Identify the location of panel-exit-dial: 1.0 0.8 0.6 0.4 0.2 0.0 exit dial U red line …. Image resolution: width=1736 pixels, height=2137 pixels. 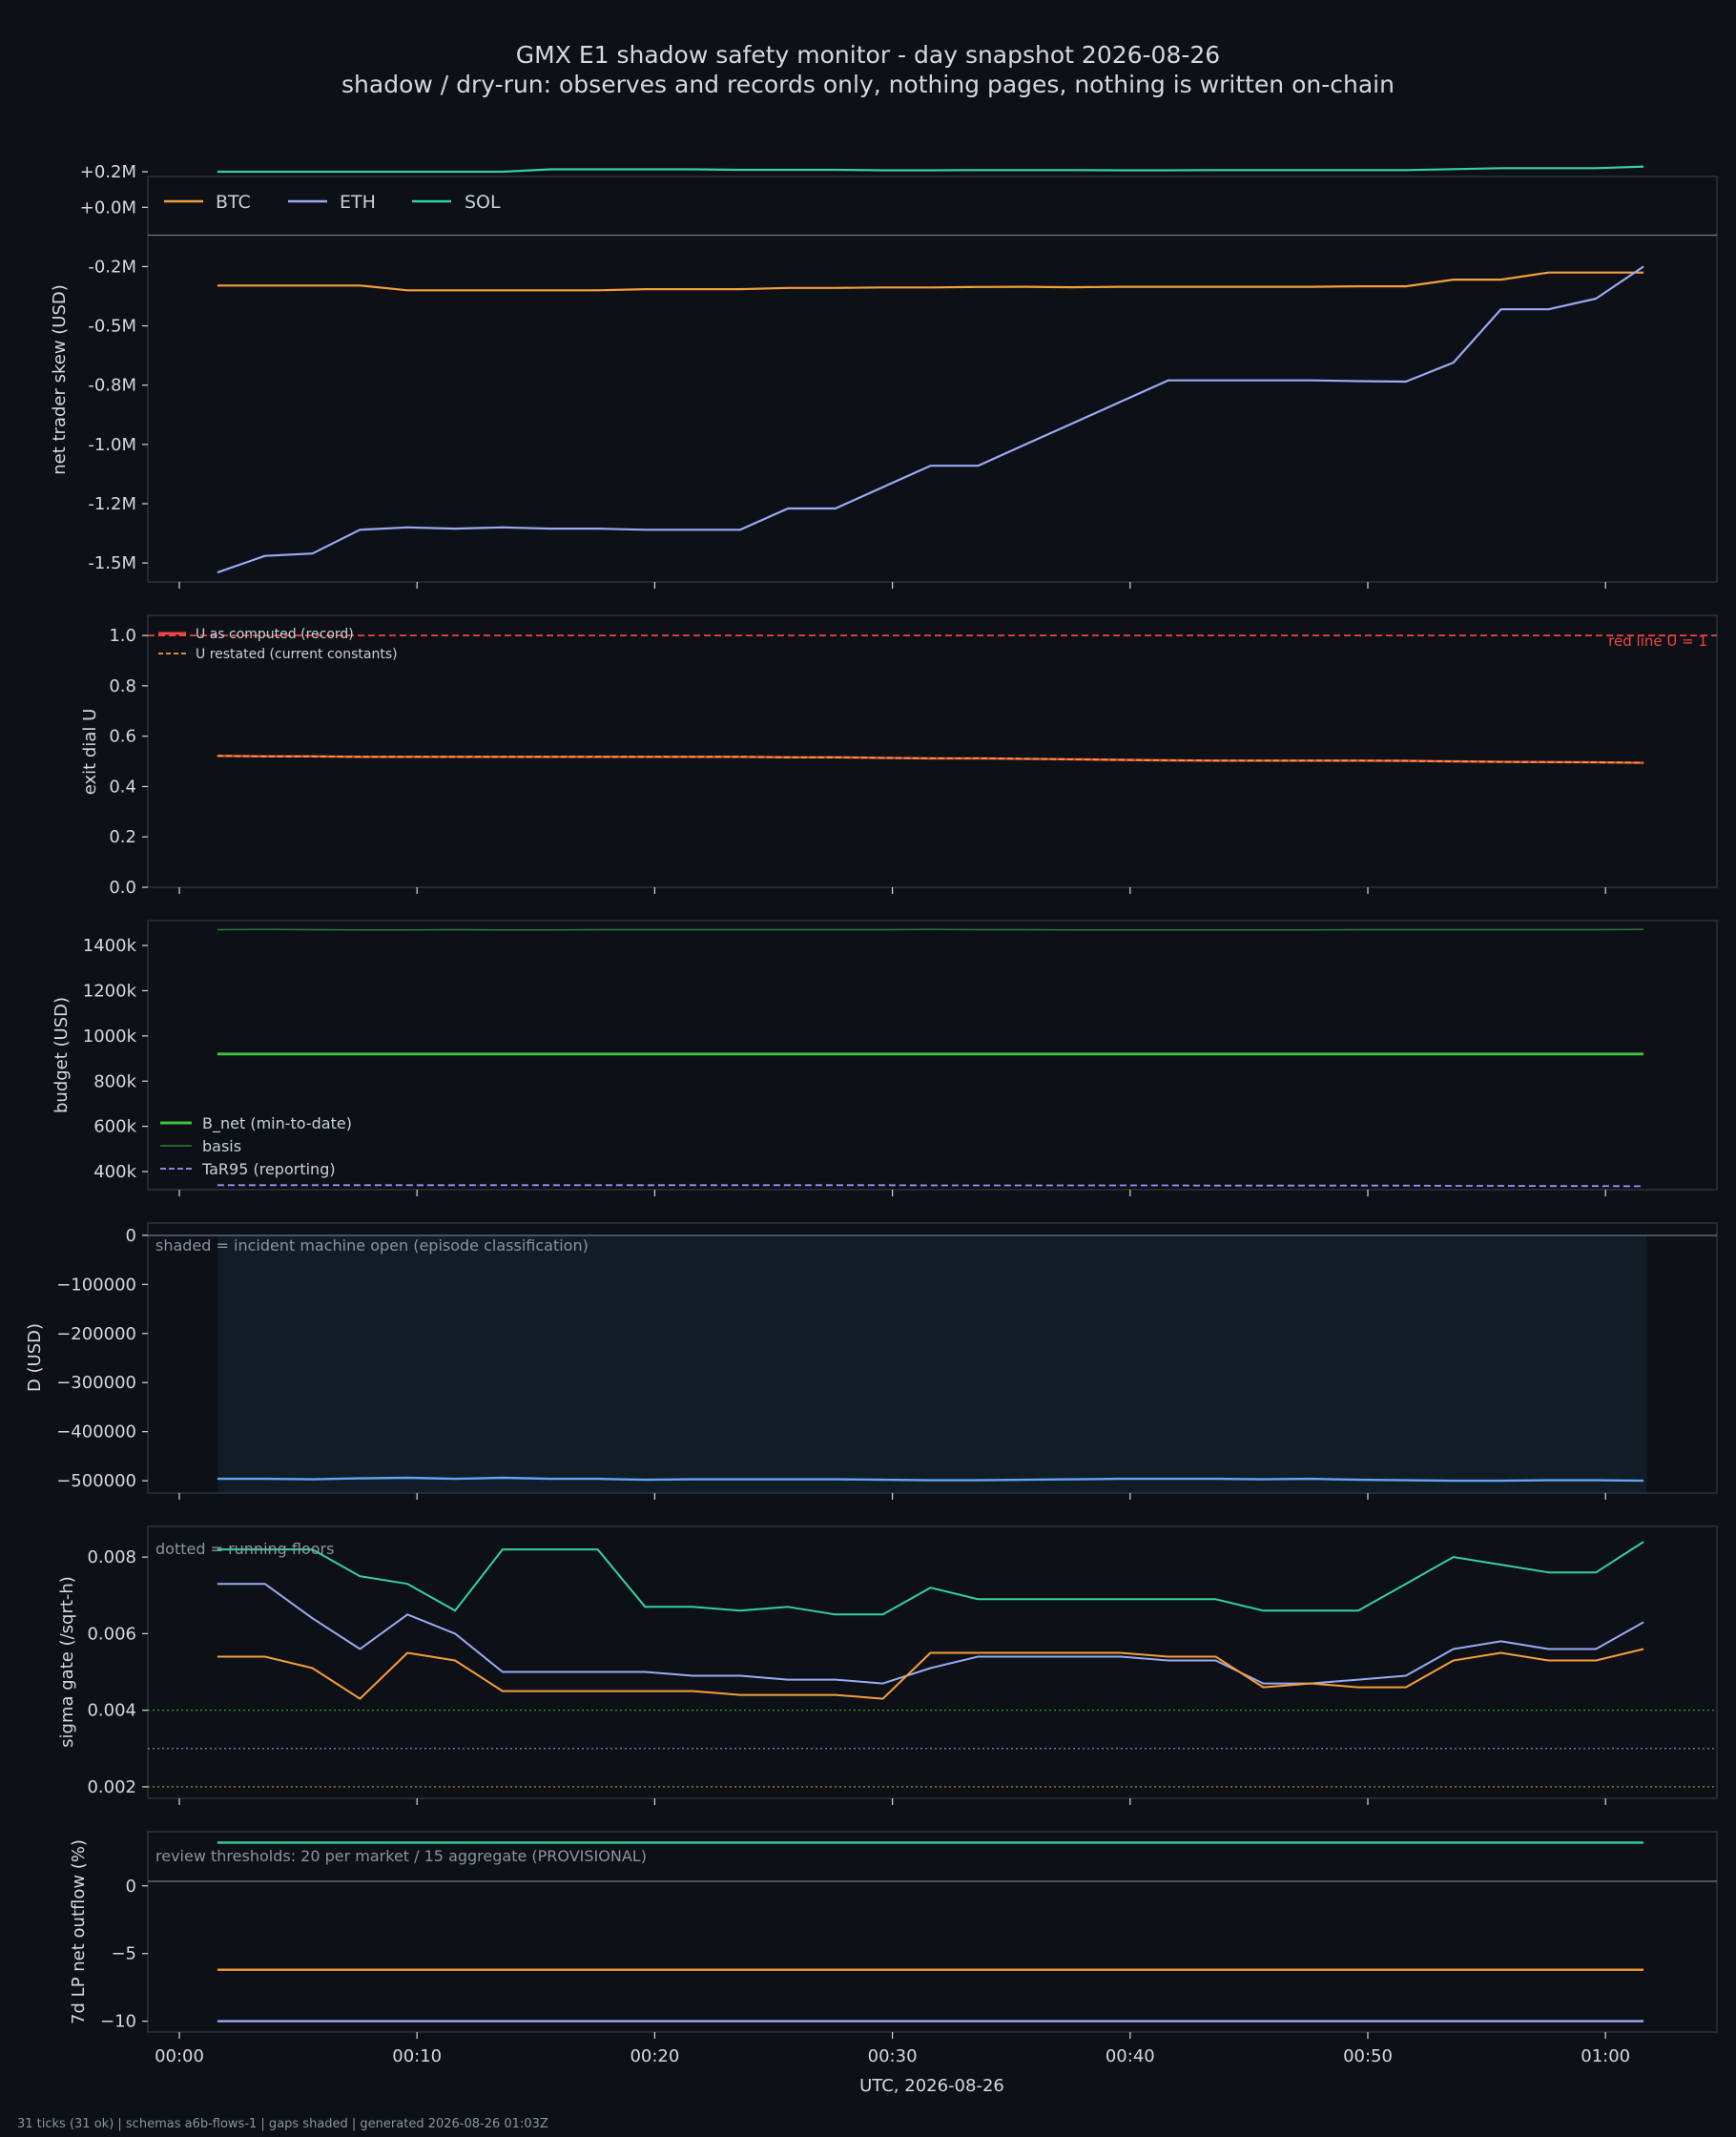
(899, 756).